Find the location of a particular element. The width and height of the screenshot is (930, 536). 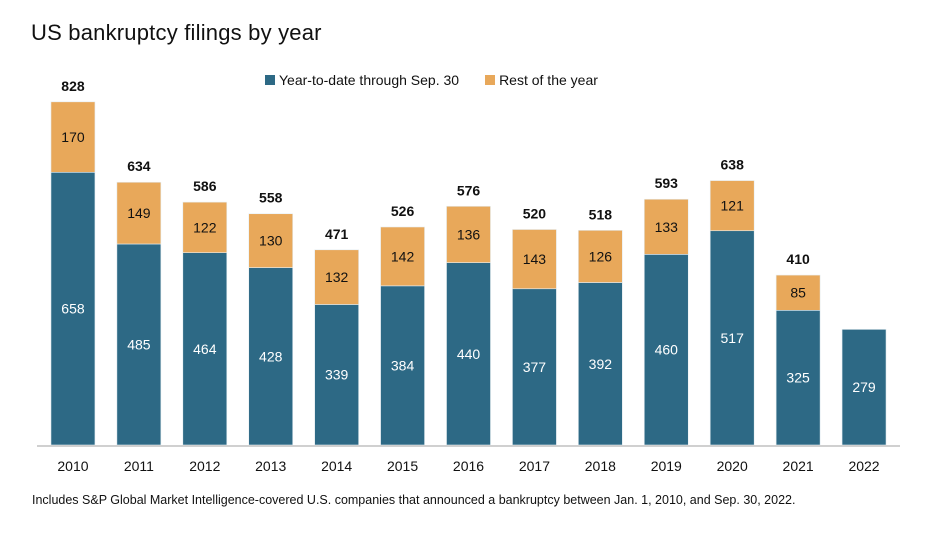

data-label-rest-2016: 136 is located at coordinates (469, 234).